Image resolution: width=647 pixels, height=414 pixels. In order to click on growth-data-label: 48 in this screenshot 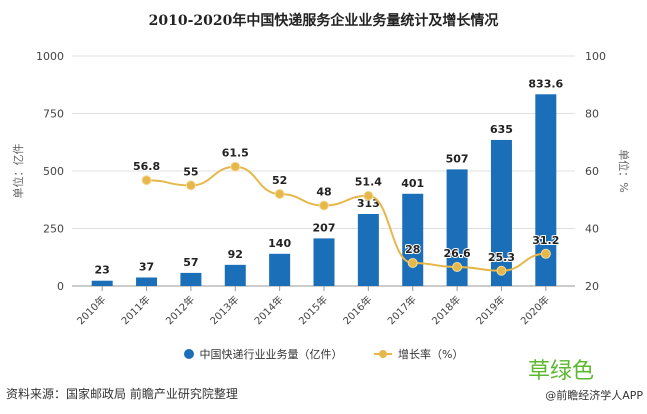, I will do `click(323, 192)`.